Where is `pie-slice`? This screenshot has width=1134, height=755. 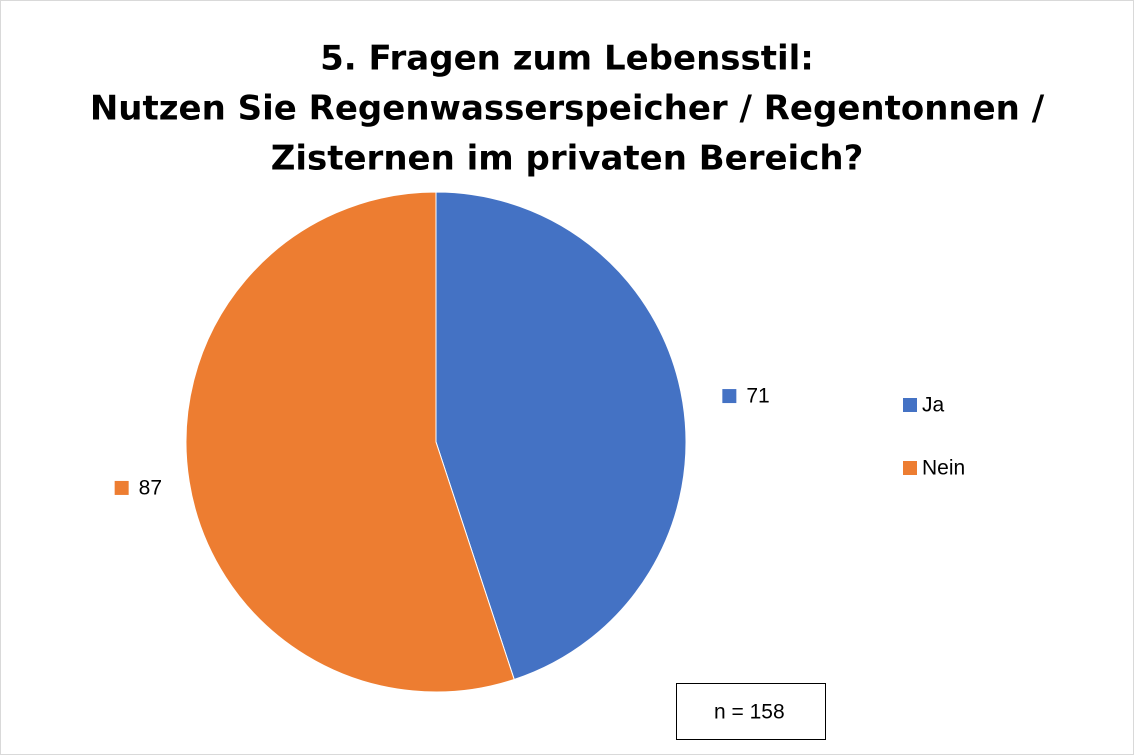
pie-slice is located at coordinates (561, 436).